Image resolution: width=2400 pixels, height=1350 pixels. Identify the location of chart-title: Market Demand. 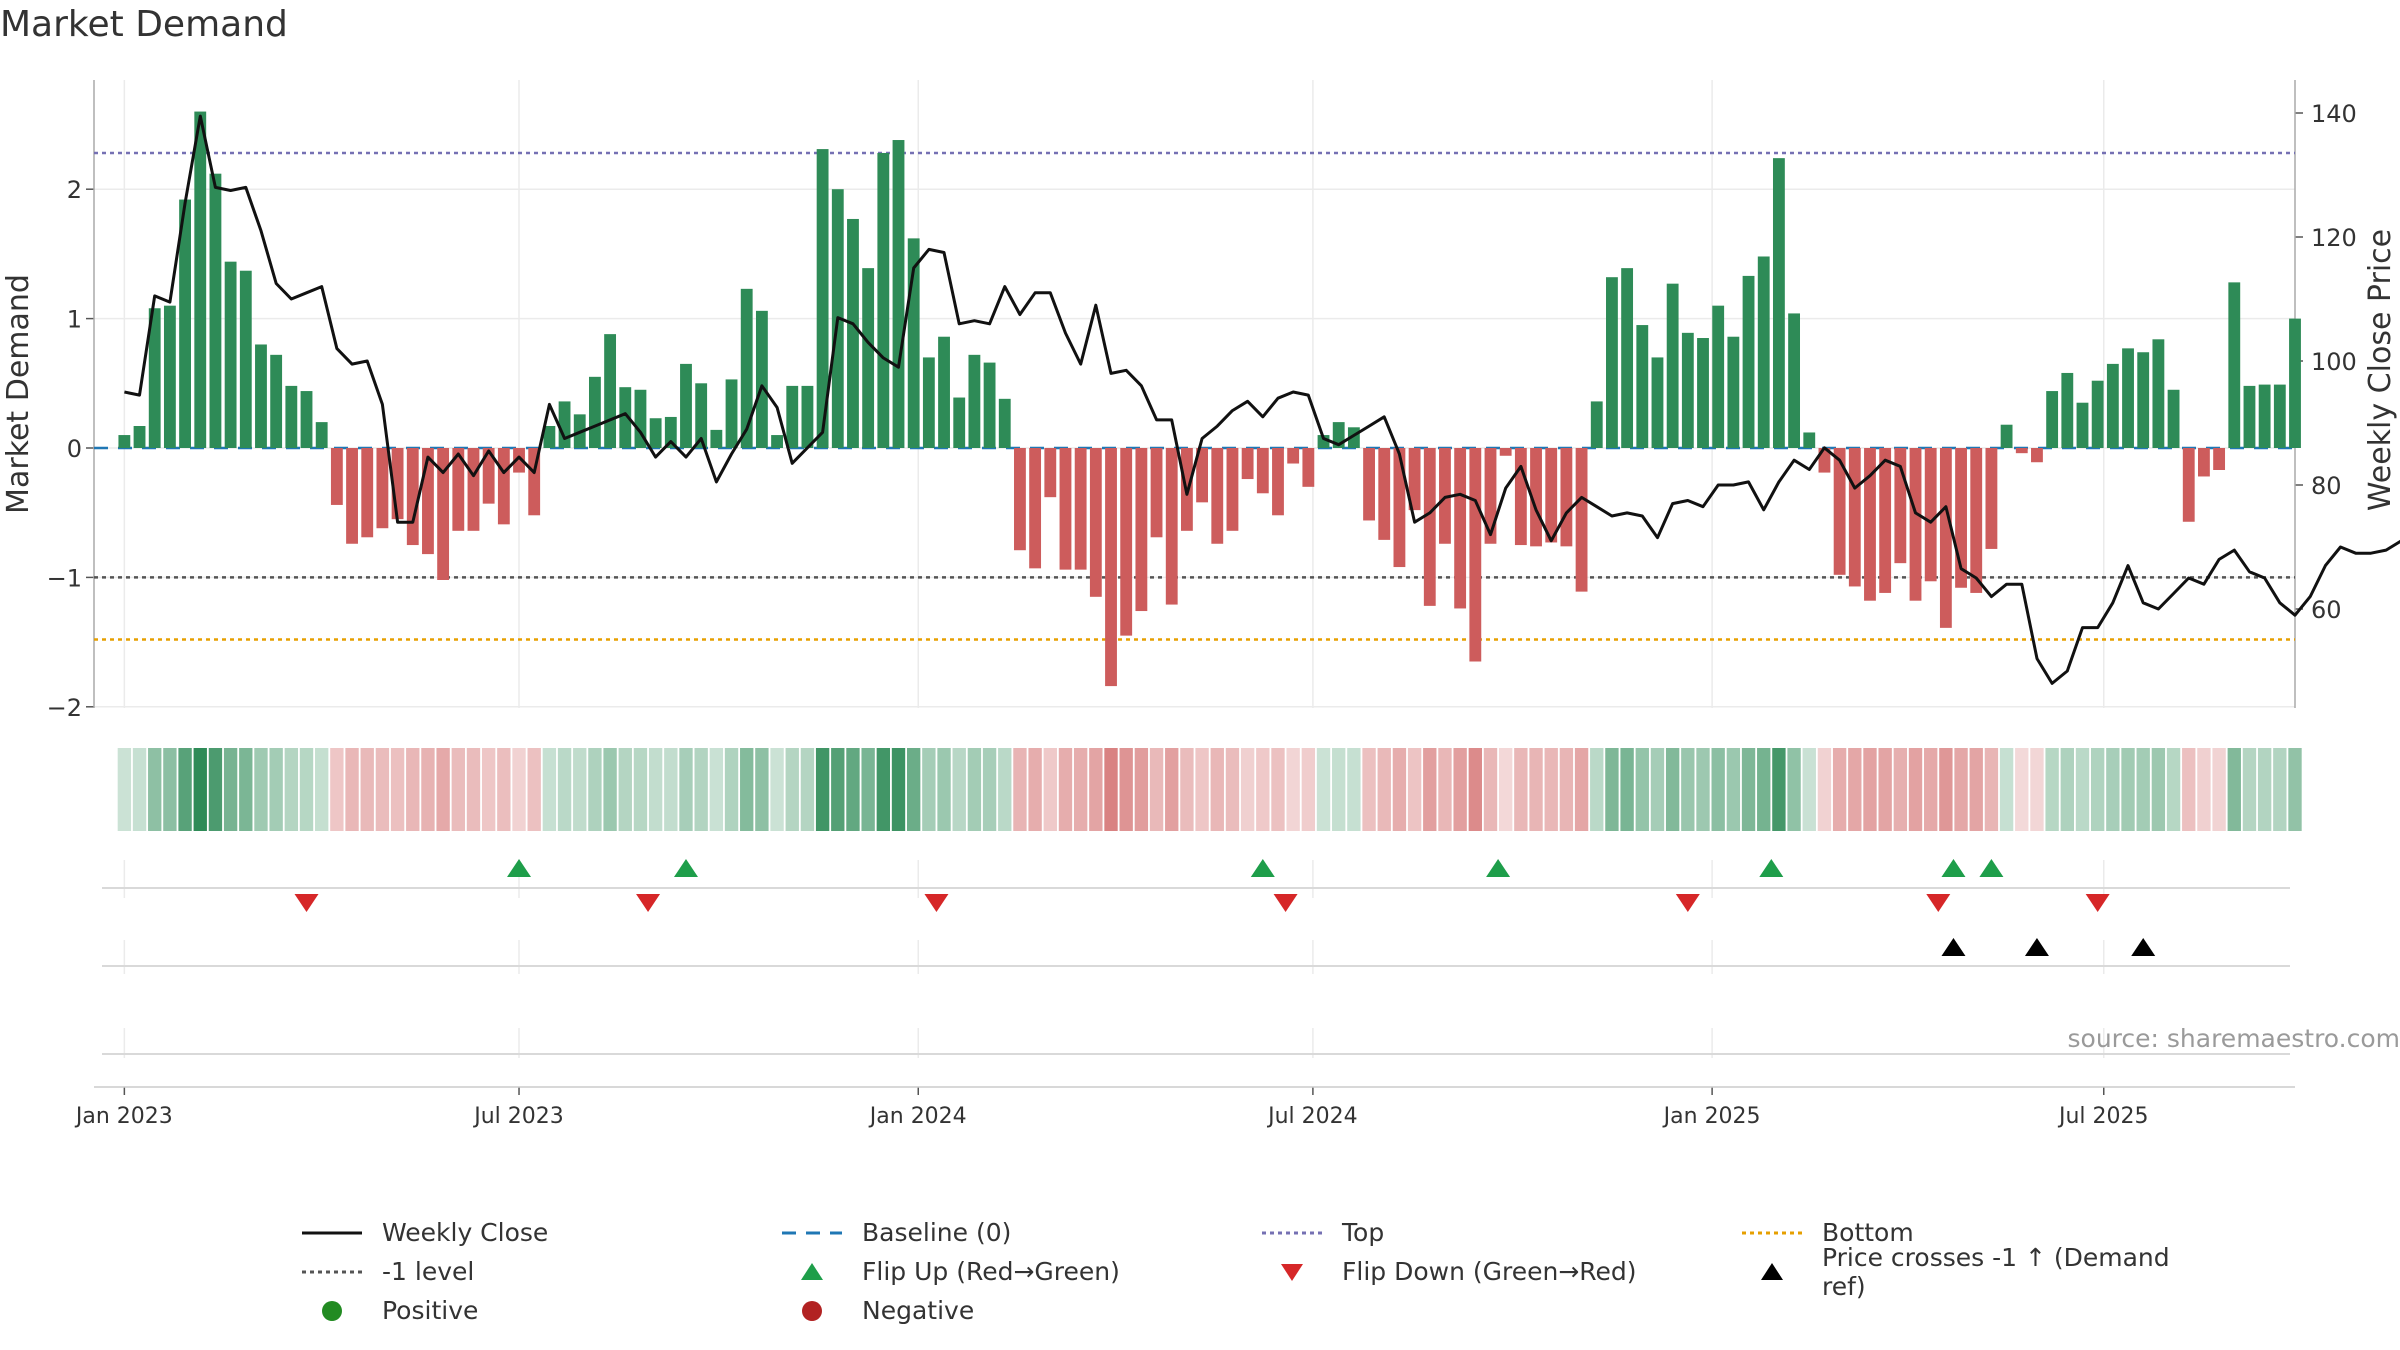
(144, 24).